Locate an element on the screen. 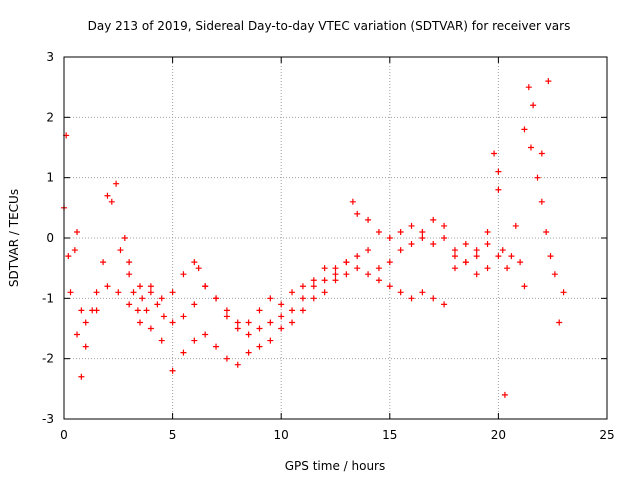 The image size is (640, 480). x-tick-label: 25 is located at coordinates (606, 435).